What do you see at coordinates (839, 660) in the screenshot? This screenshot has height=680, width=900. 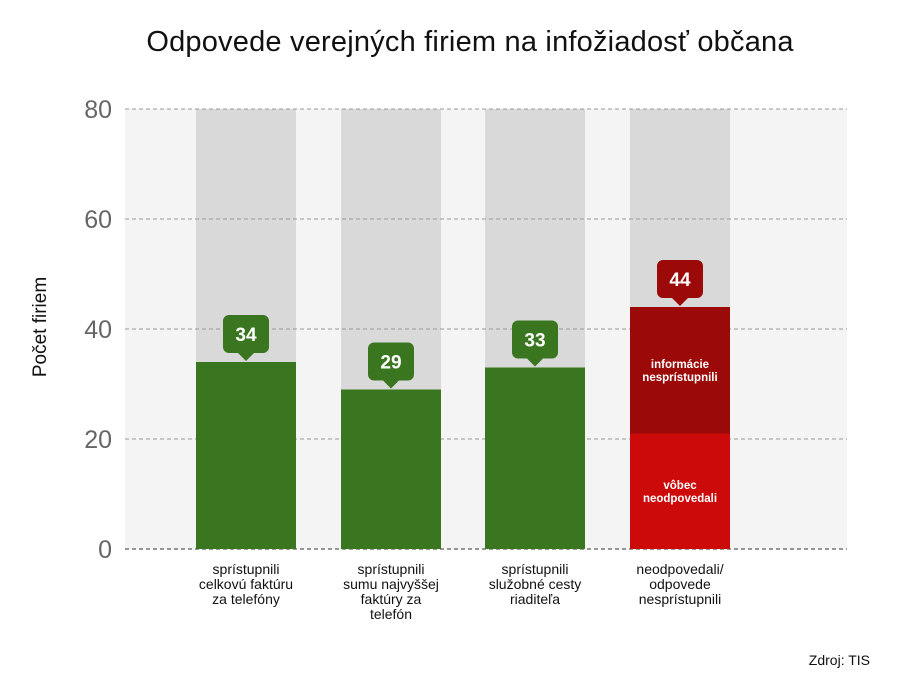 I see `source-note: Zdroj: TIS` at bounding box center [839, 660].